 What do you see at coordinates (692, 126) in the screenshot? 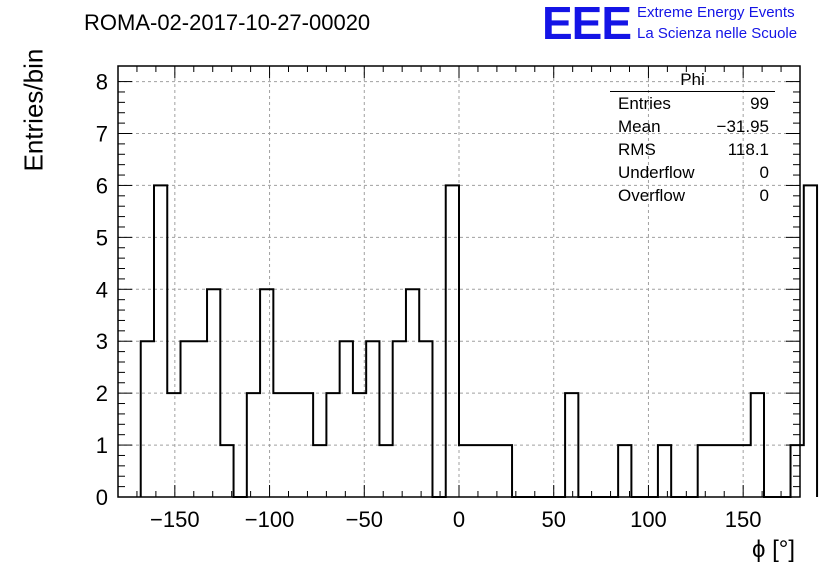
I see `stats-row-mean: Mean −31.95` at bounding box center [692, 126].